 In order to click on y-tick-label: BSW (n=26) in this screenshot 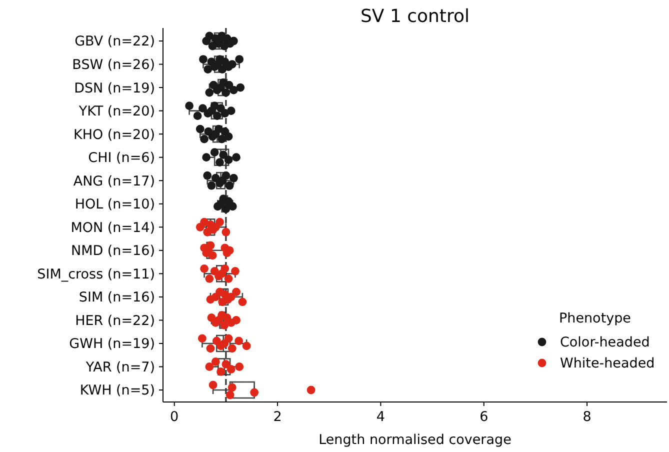, I will do `click(113, 64)`.